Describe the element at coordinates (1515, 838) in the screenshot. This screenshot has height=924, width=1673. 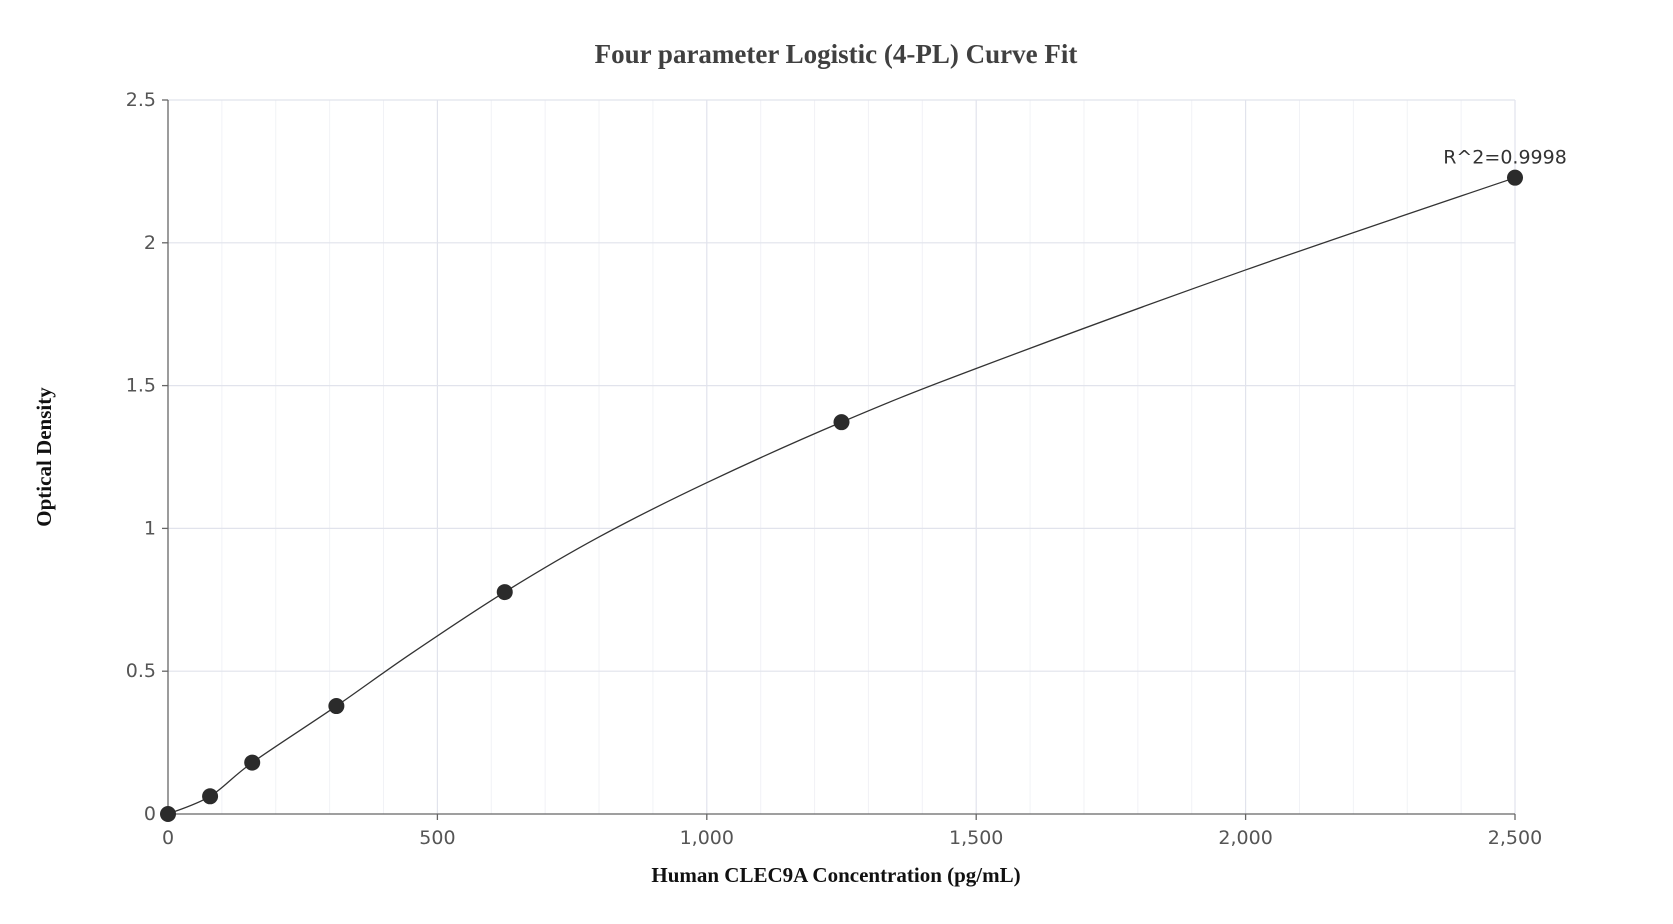
I see `x-tick-label: 2,500` at that location.